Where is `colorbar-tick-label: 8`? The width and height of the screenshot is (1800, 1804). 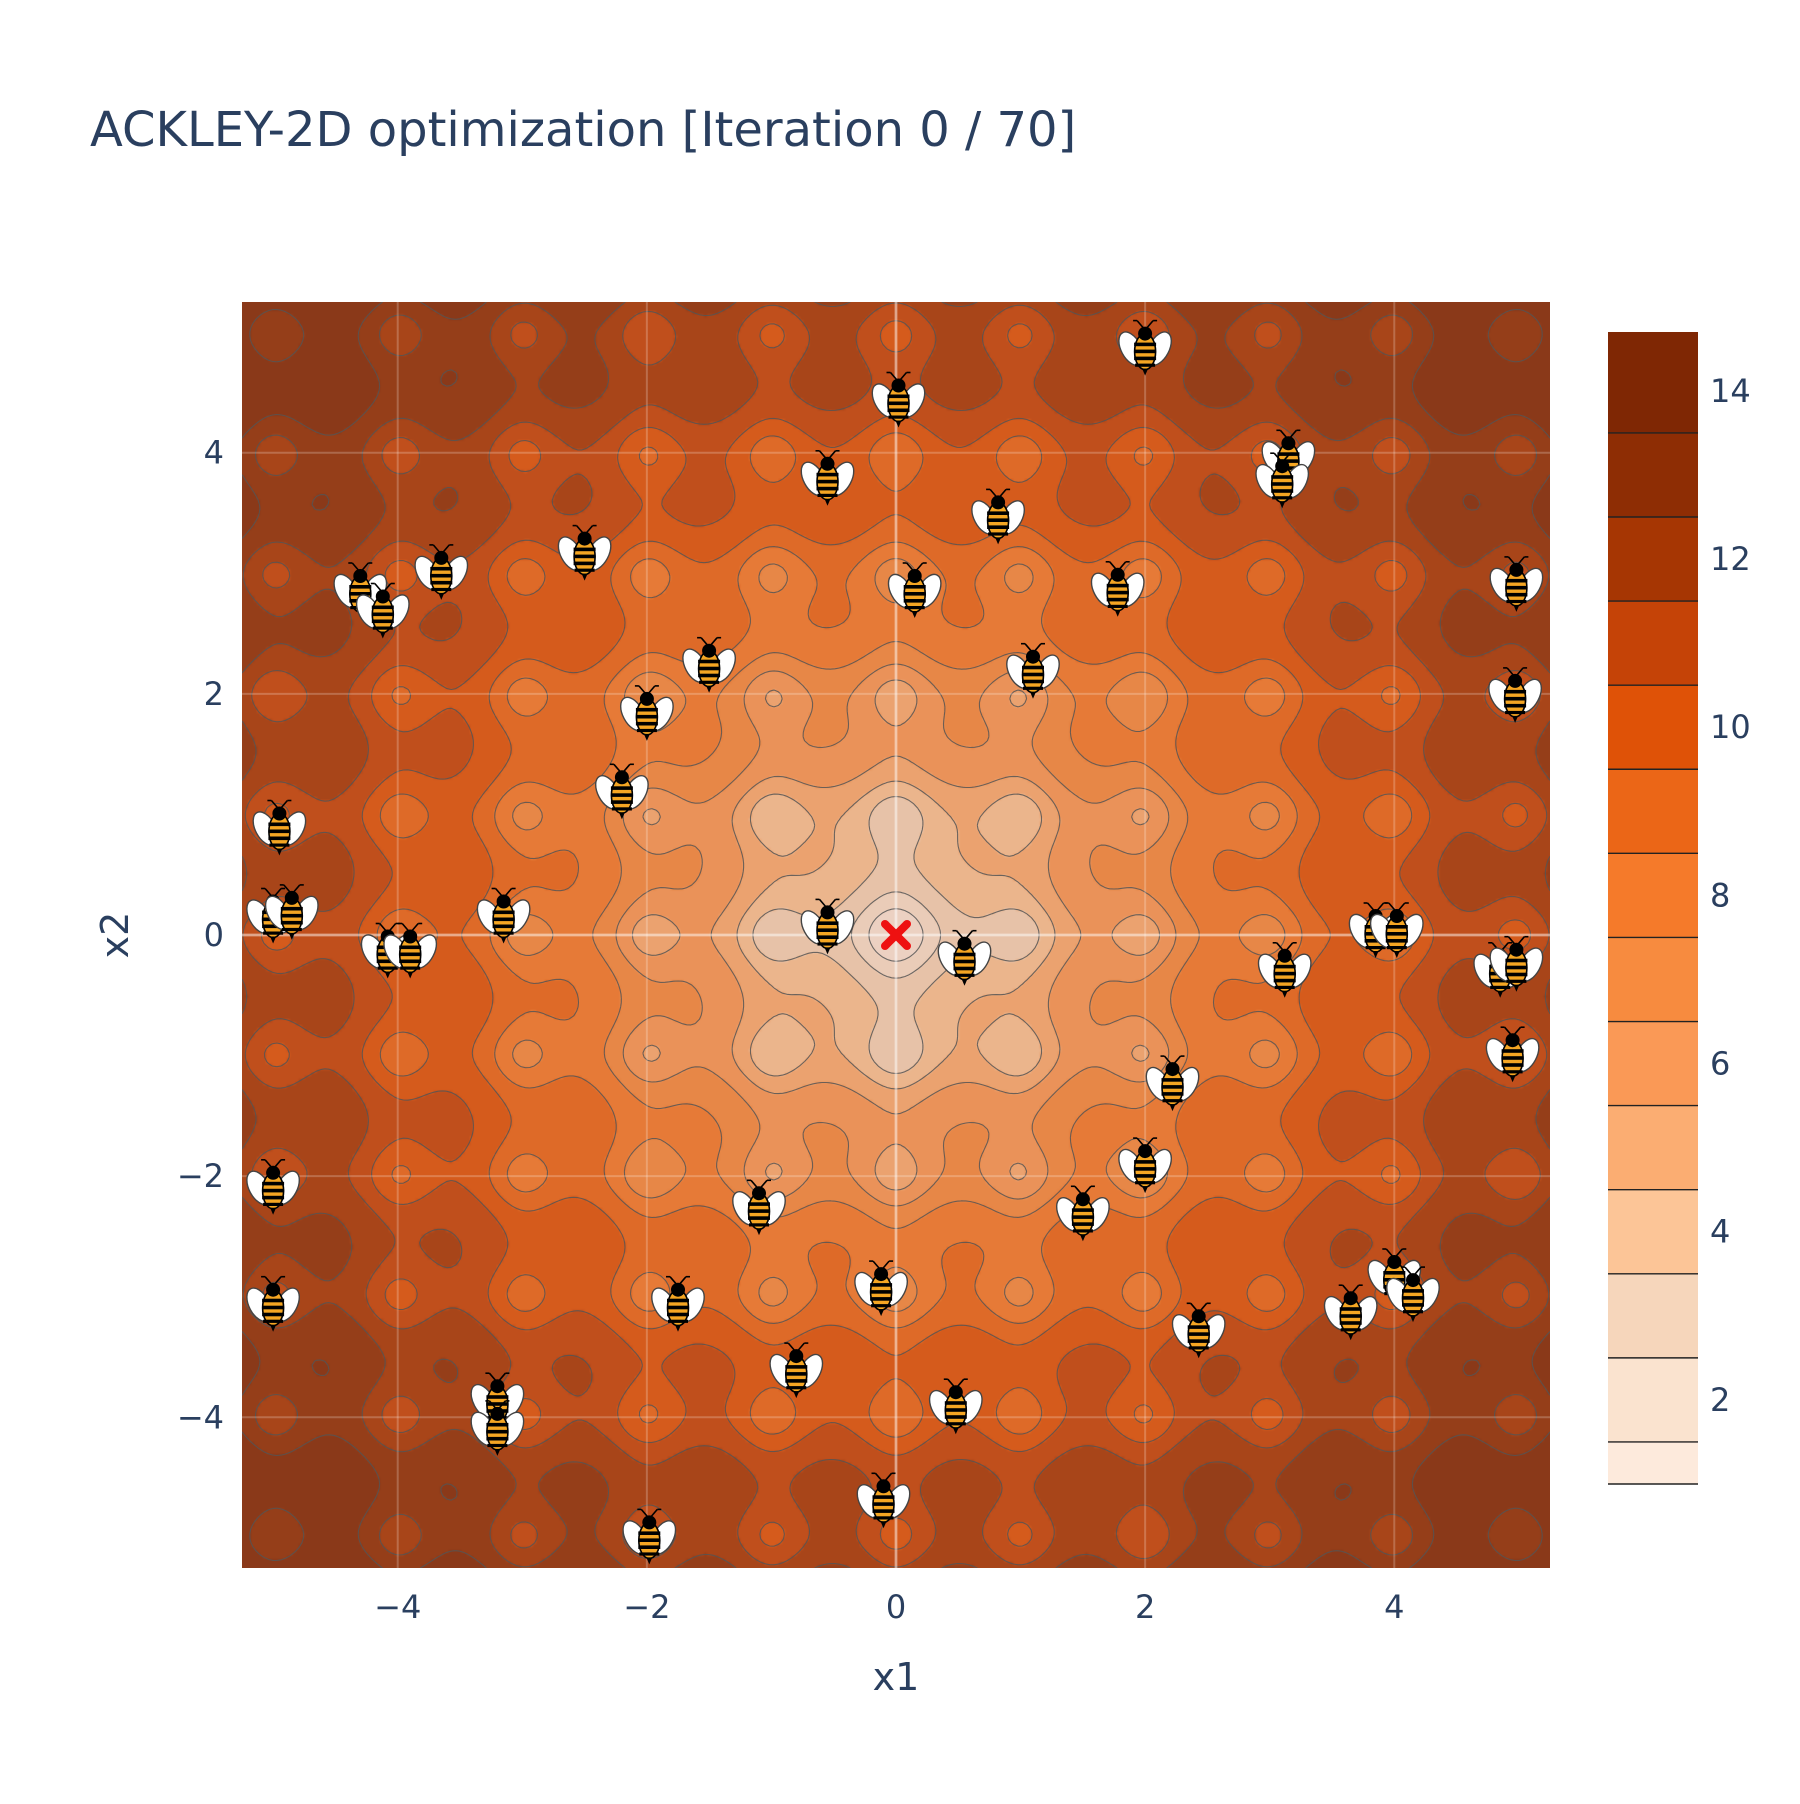
colorbar-tick-label: 8 is located at coordinates (1720, 895).